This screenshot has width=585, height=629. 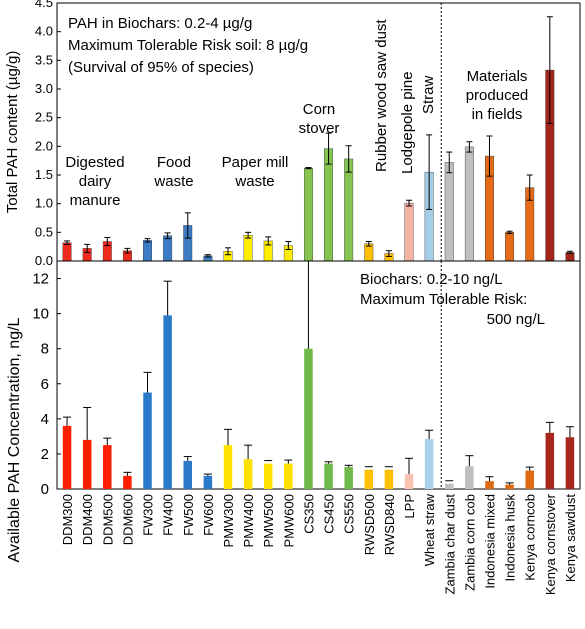 I want to click on category-label: PMW500, so click(x=268, y=520).